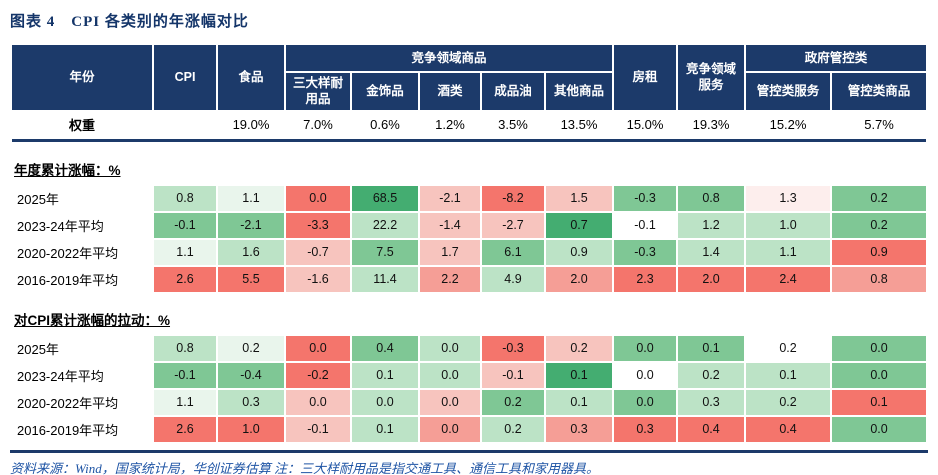 This screenshot has height=475, width=938. I want to click on table-cell: 2.4, so click(788, 279).